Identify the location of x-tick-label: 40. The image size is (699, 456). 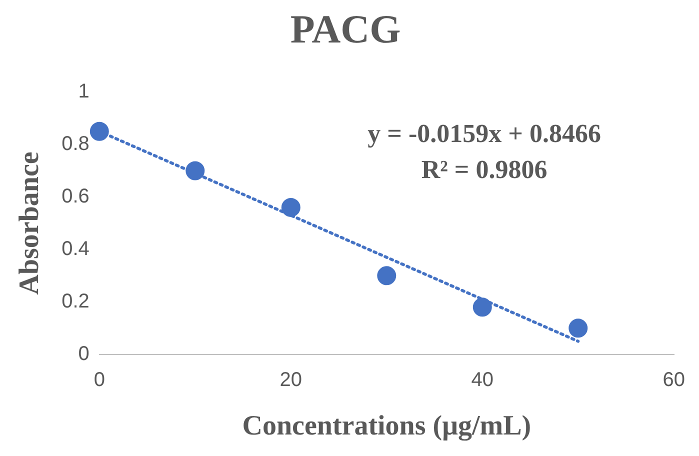
(482, 379).